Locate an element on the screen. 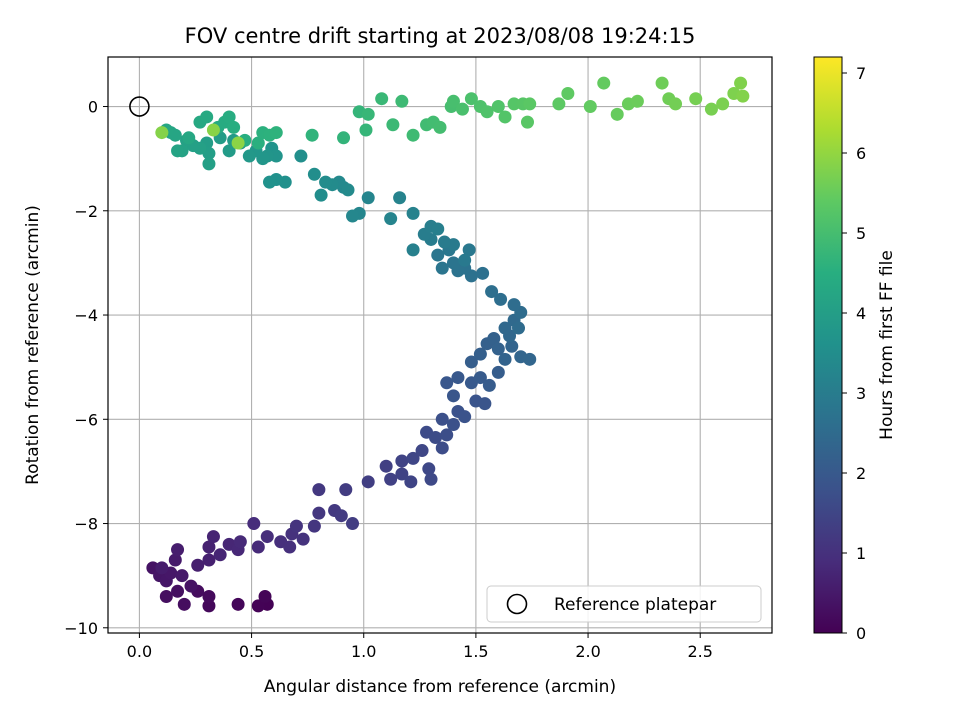 This screenshot has height=724, width=960. x-tick-label: 0.5 is located at coordinates (251, 651).